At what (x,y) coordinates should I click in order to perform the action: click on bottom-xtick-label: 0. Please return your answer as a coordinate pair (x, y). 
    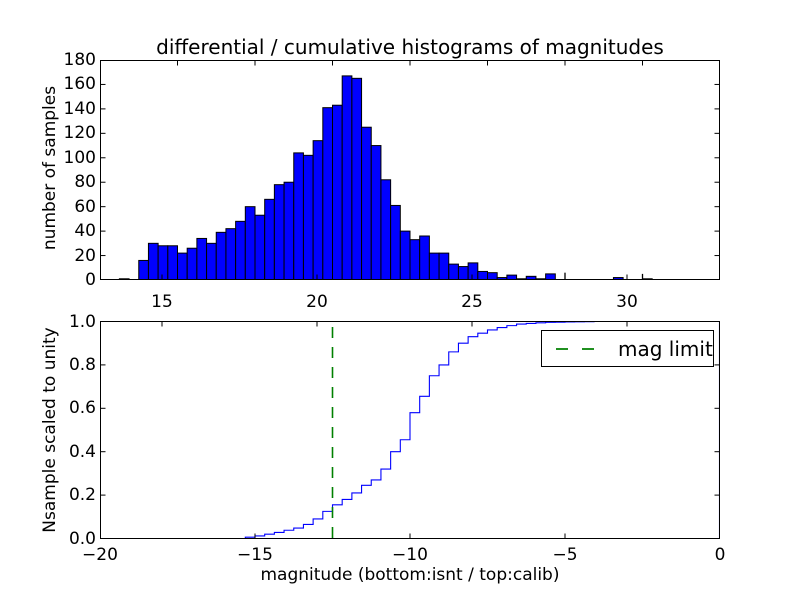
    Looking at the image, I should click on (720, 555).